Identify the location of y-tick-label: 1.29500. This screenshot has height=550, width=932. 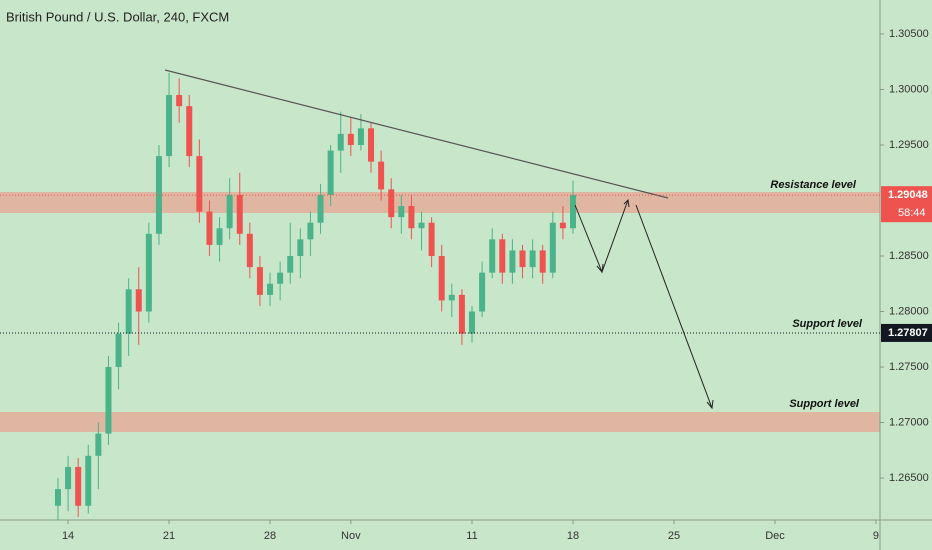
(909, 145).